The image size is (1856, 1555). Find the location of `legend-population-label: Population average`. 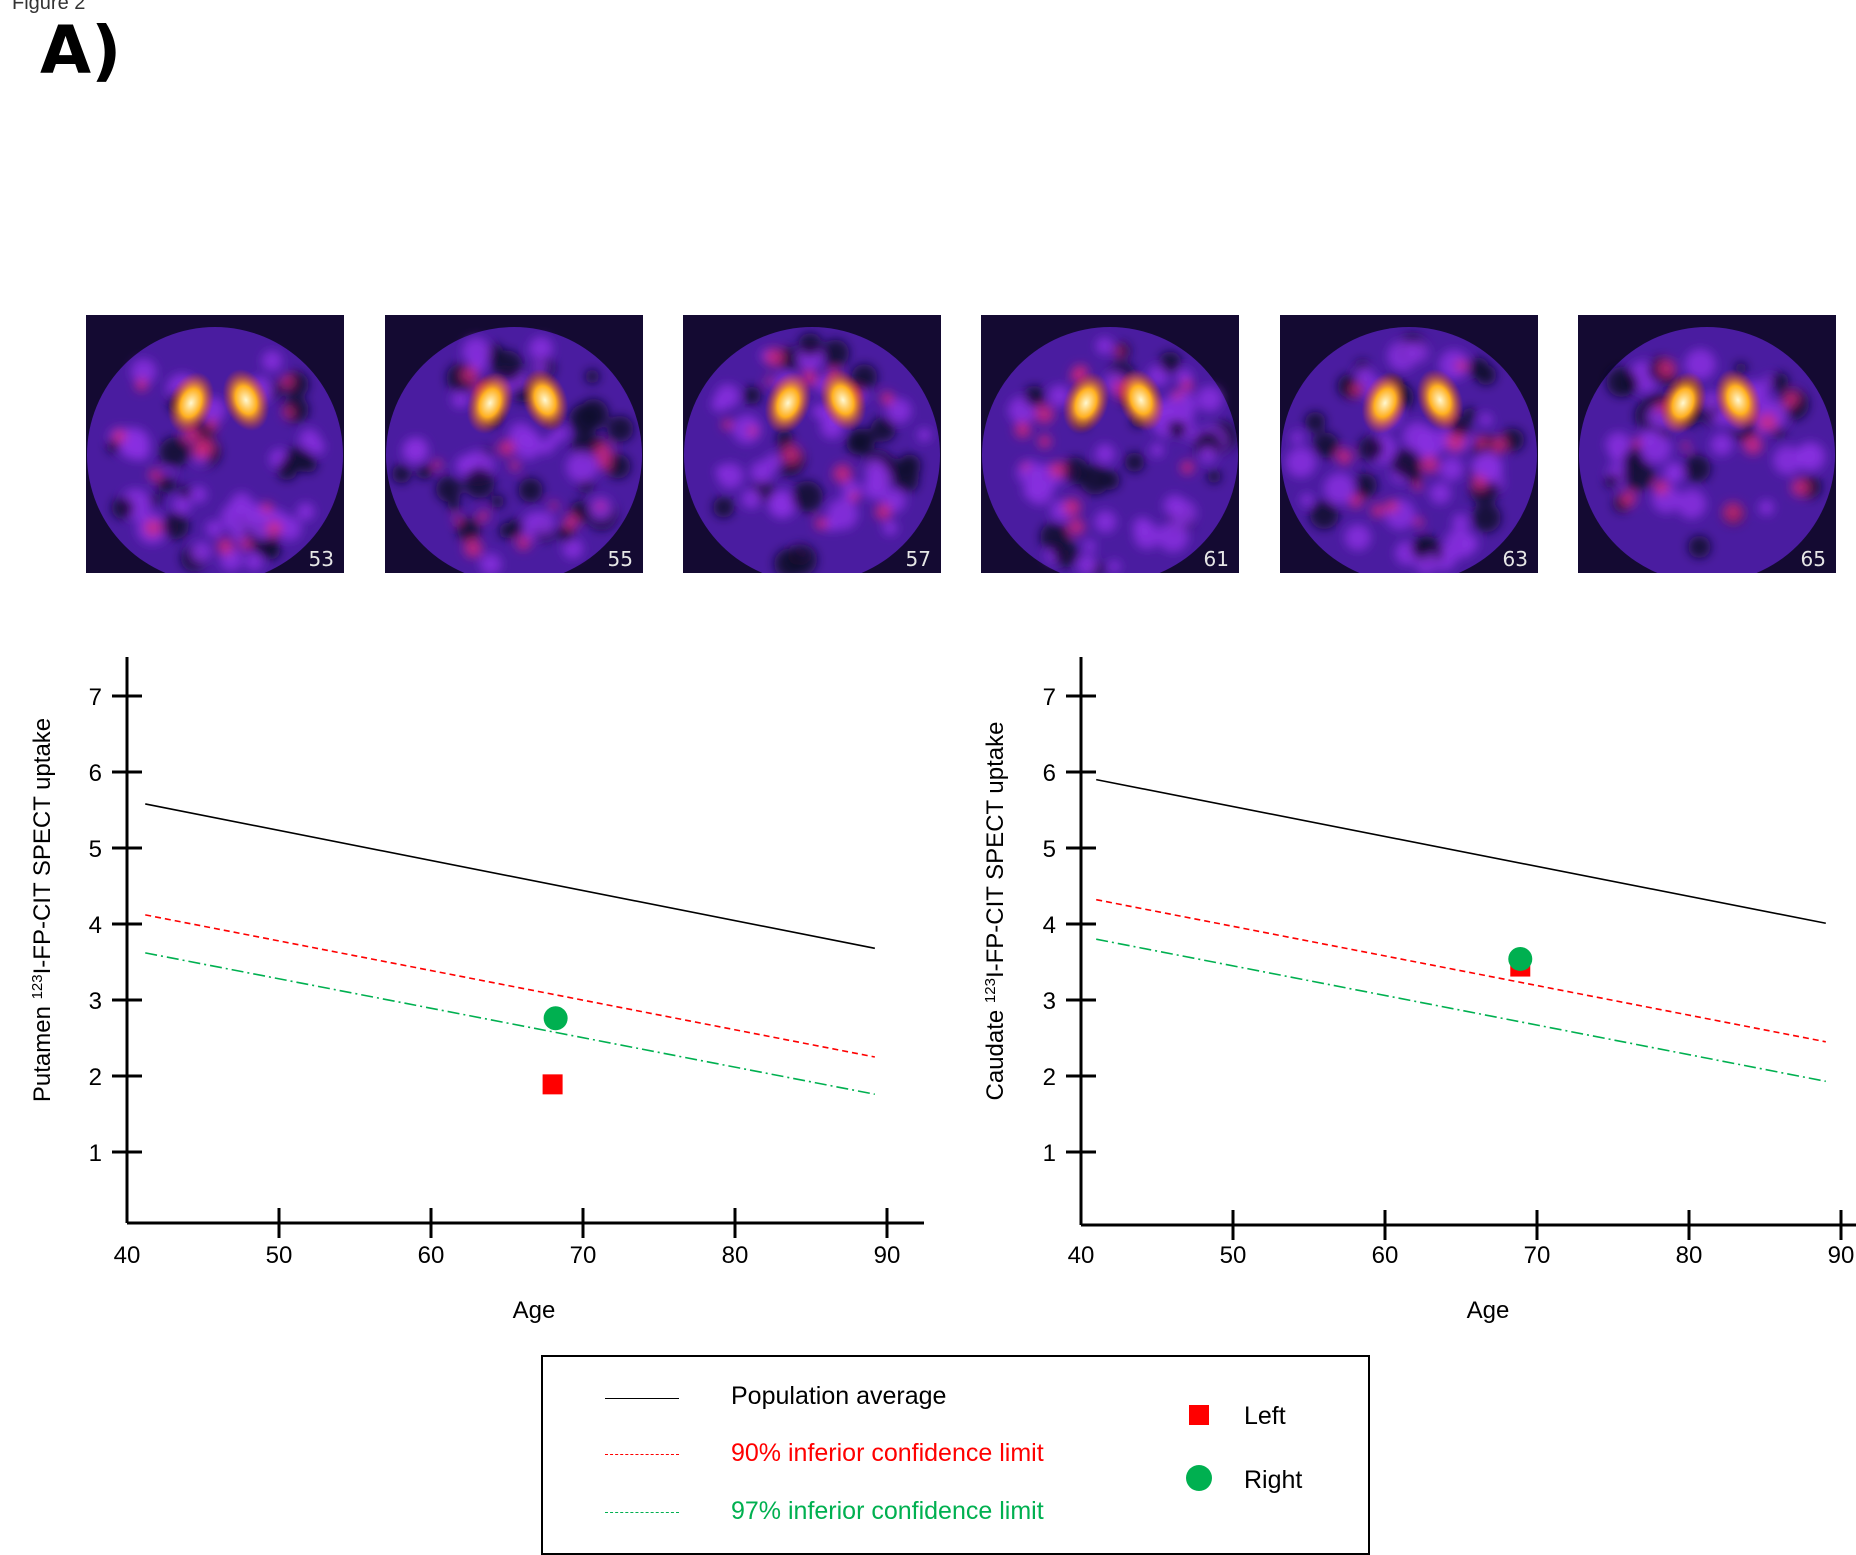

legend-population-label: Population average is located at coordinates (838, 1396).